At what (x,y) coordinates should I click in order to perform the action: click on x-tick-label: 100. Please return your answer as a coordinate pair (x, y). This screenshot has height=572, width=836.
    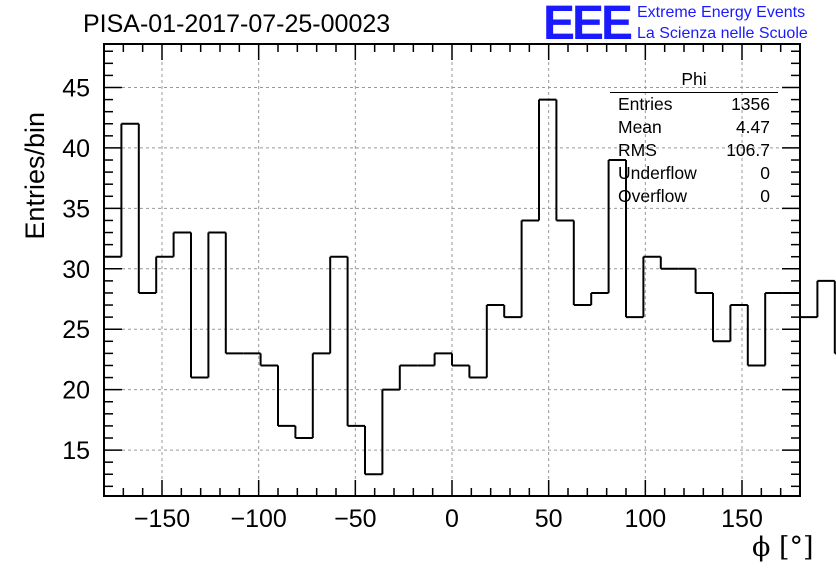
    Looking at the image, I should click on (645, 519).